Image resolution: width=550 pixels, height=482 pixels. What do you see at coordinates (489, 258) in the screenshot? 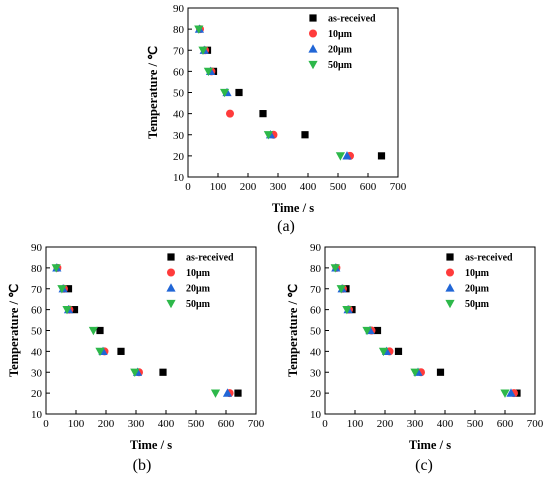
I see `legend-label: as-received` at bounding box center [489, 258].